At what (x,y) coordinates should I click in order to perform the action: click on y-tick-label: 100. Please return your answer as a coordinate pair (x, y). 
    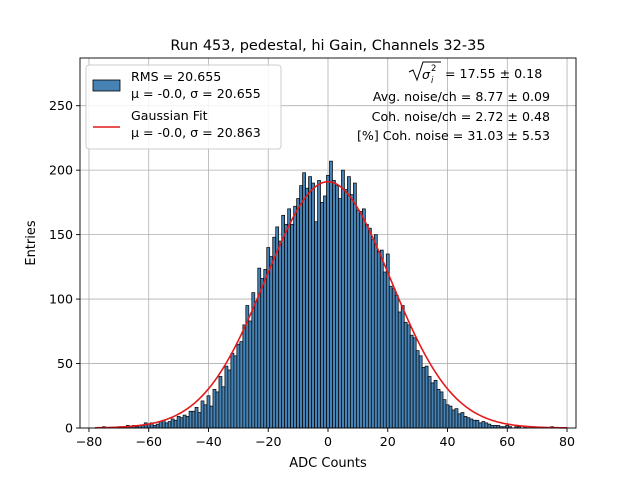
    Looking at the image, I should click on (61, 299).